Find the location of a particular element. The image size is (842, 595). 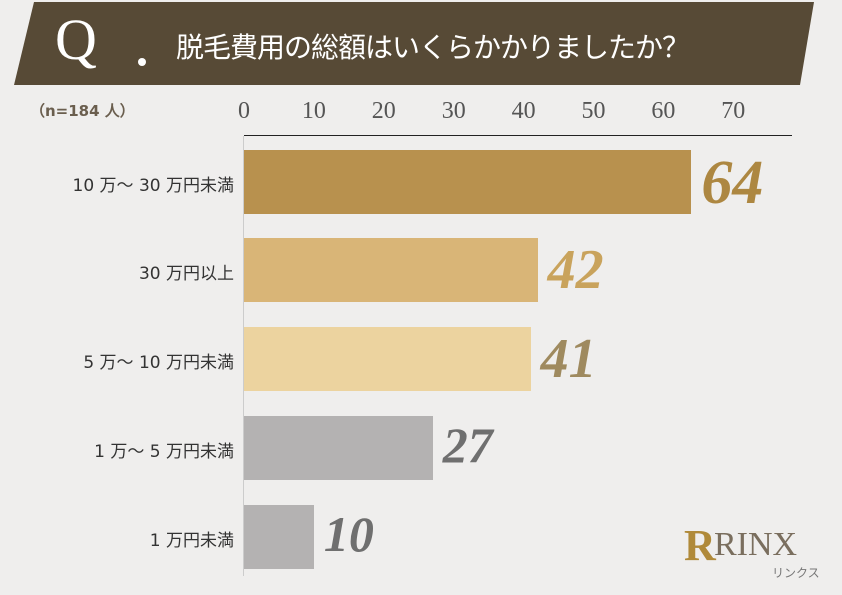

sample-size: （n=184 人） is located at coordinates (82, 111).